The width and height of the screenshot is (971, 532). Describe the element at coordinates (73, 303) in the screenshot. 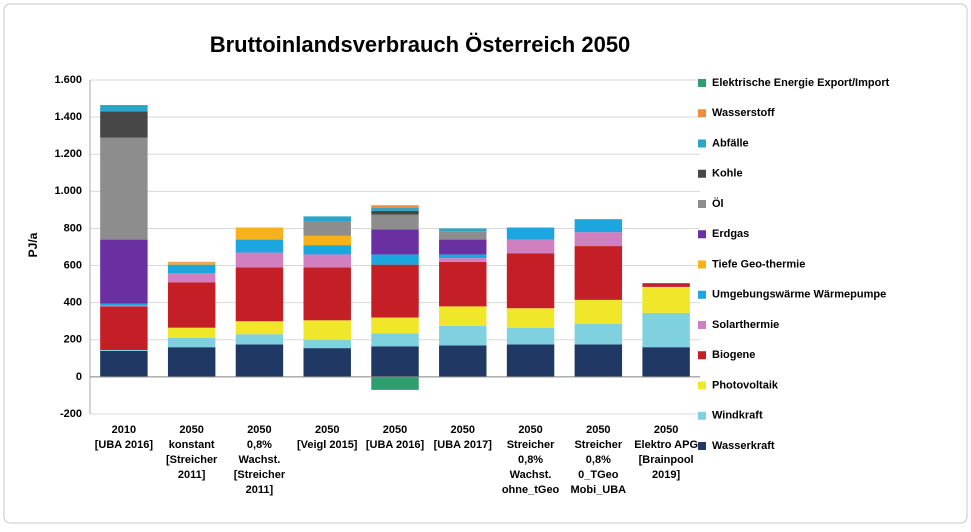

I see `y-tick-label: 400` at that location.